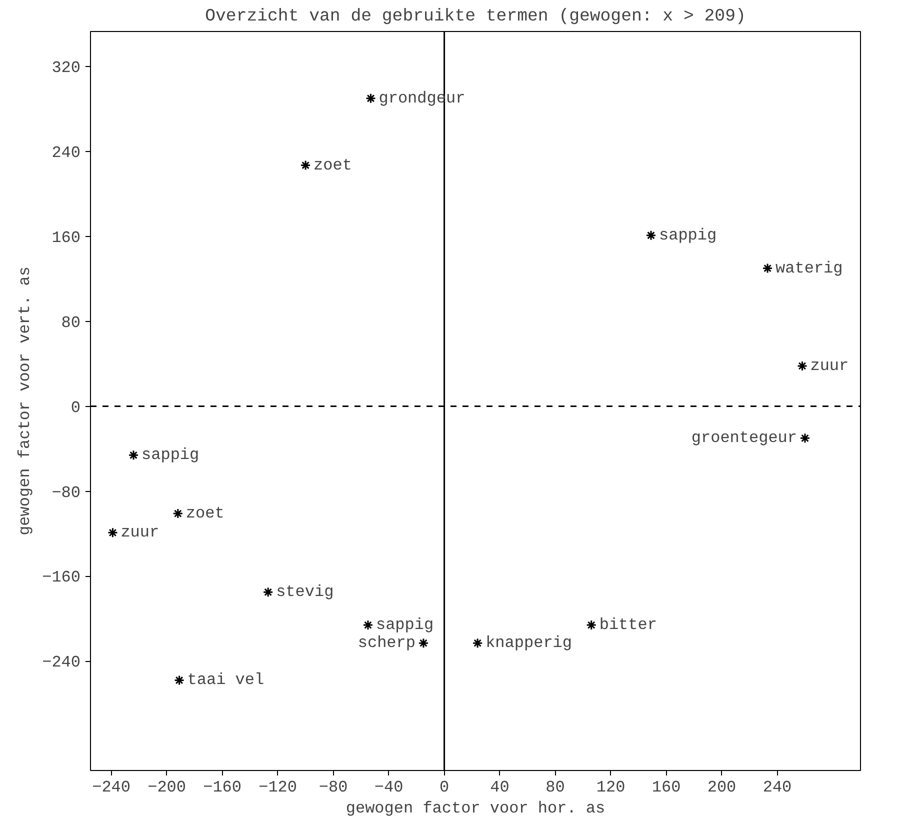 Image resolution: width=915 pixels, height=833 pixels. I want to click on y-axis-title: gewogen factor voor vert. as, so click(25, 401).